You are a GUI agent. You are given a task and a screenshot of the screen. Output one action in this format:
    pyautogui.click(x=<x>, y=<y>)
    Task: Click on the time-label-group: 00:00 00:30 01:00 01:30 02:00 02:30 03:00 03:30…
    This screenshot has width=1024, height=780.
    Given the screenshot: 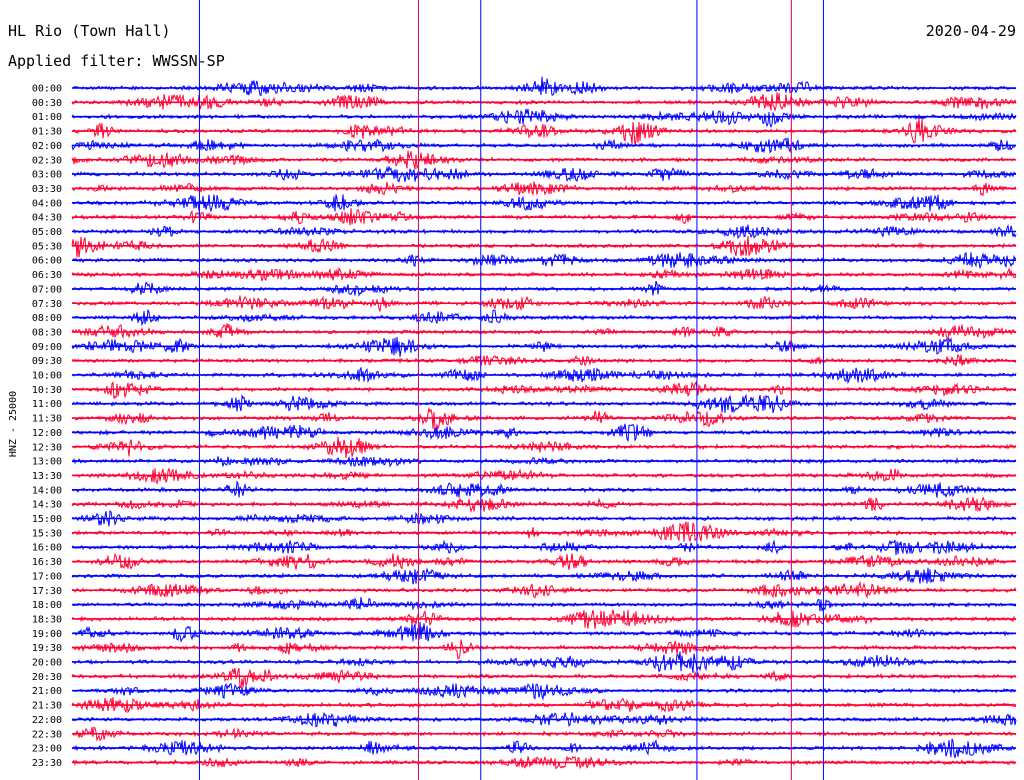 What is the action you would take?
    pyautogui.click(x=47, y=426)
    